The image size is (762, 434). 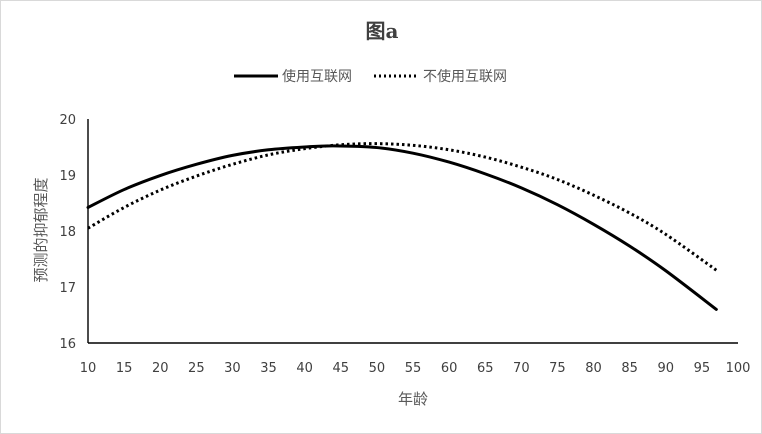 I want to click on y-axis-title: 预测的抑郁程度, so click(x=41, y=229).